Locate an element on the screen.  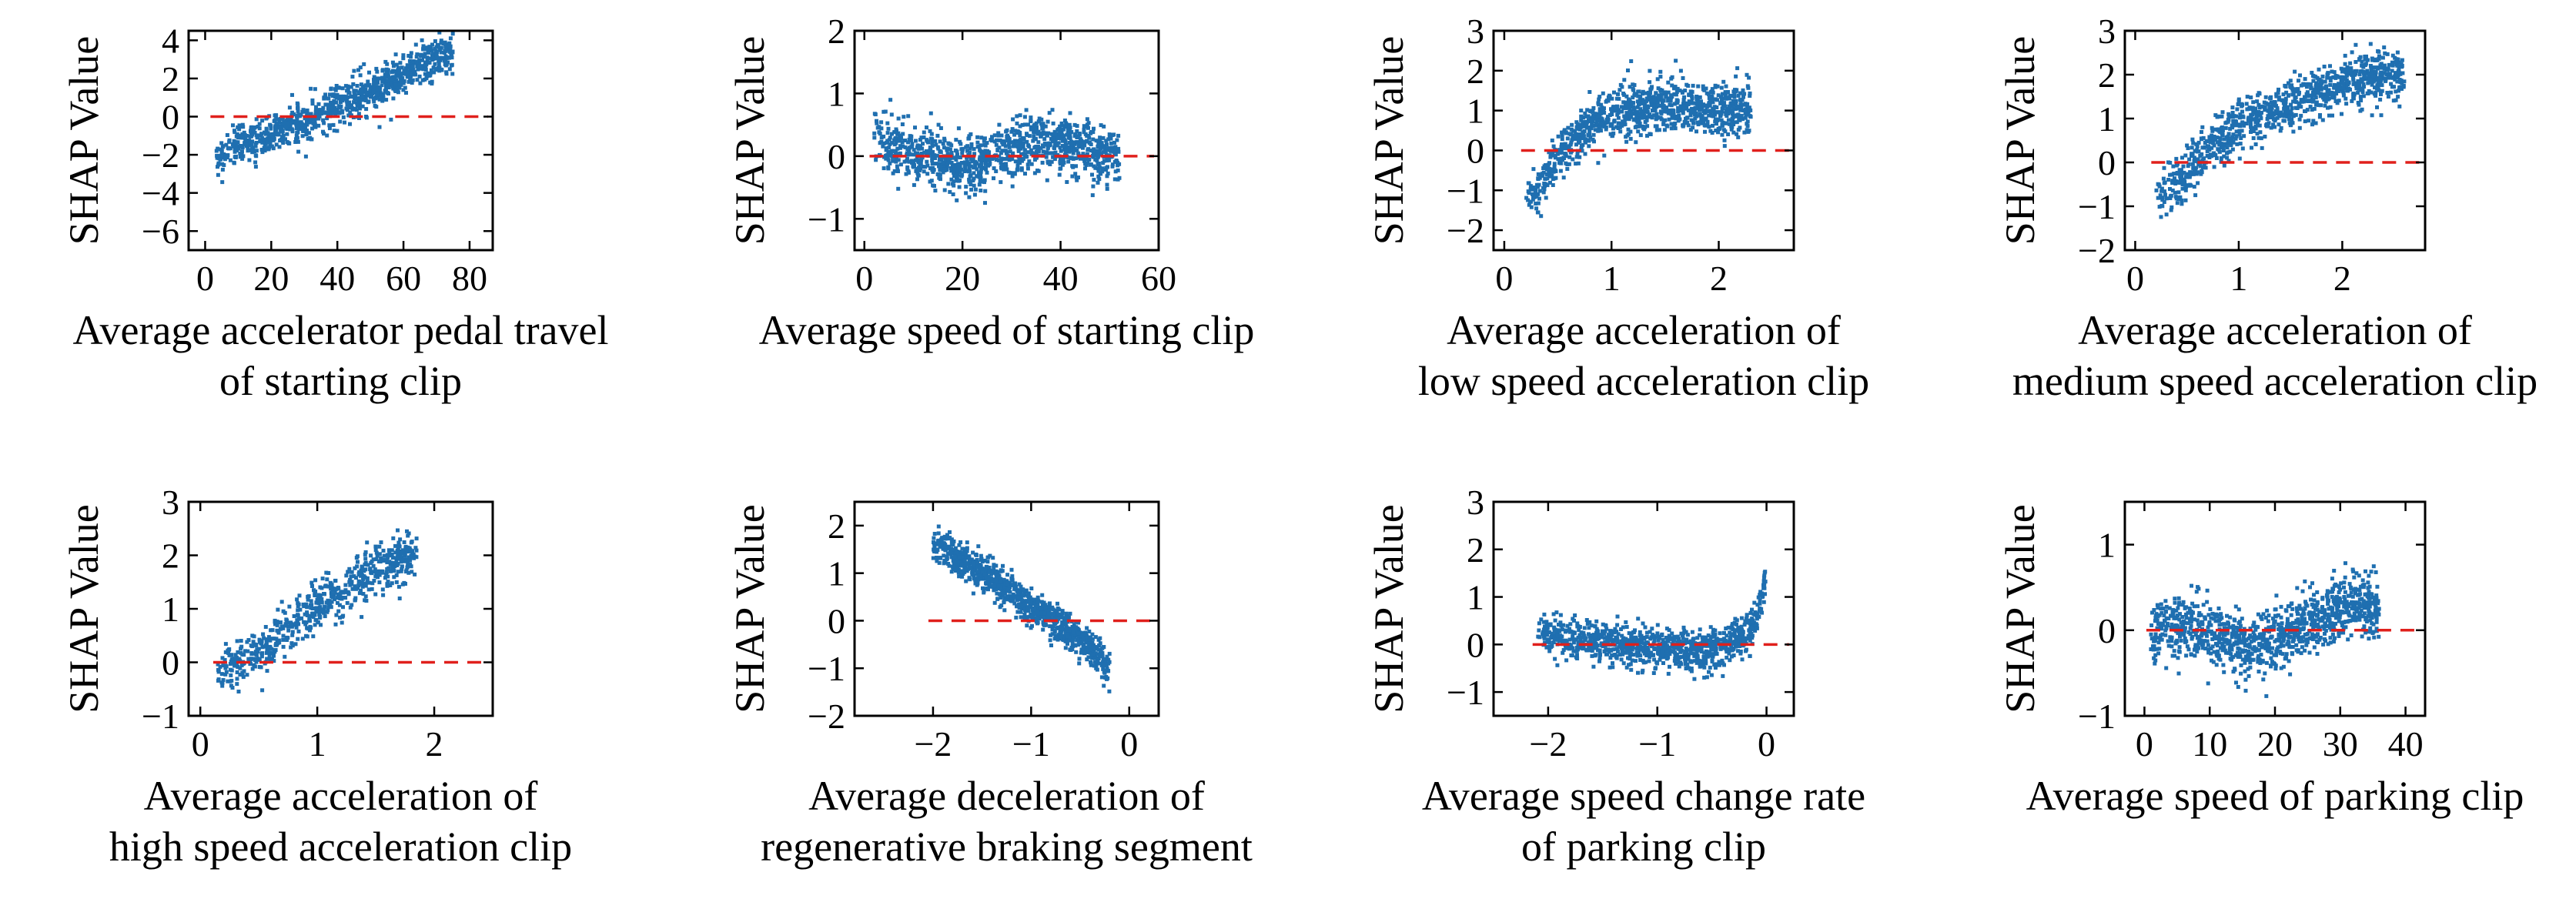
y-tick-label: 2 is located at coordinates (2107, 75).